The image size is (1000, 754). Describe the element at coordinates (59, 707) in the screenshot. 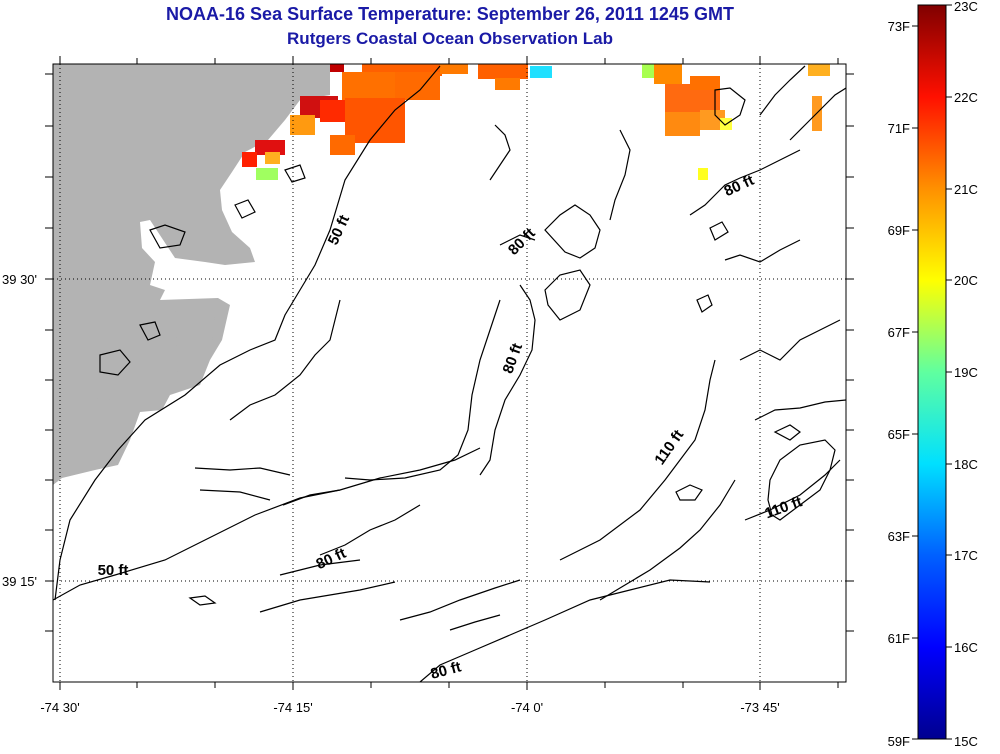

I see `lon-label: -74 30'` at that location.